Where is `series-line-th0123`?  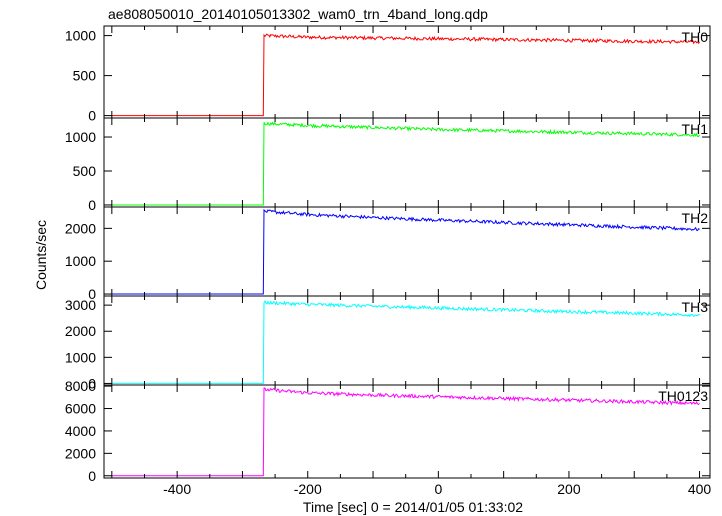
series-line-th0123 is located at coordinates (405, 432).